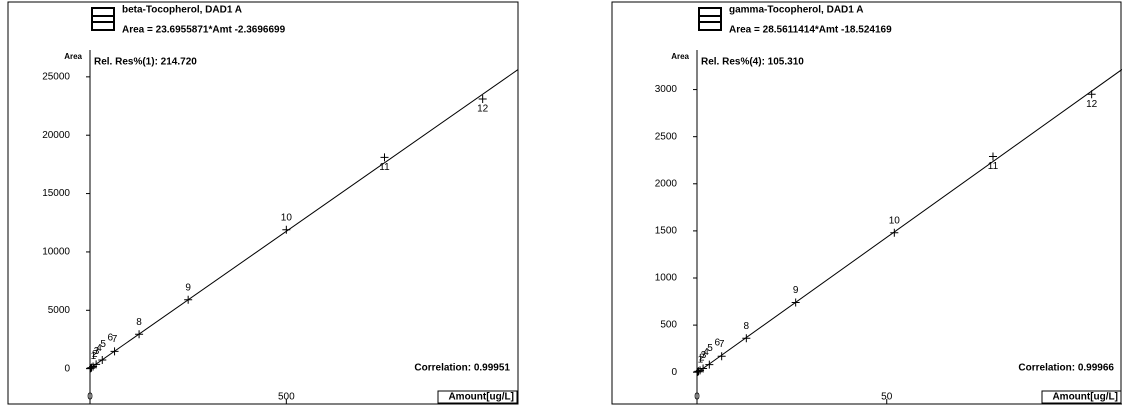 The image size is (1122, 406). I want to click on y-tick-label: 15000, so click(56, 193).